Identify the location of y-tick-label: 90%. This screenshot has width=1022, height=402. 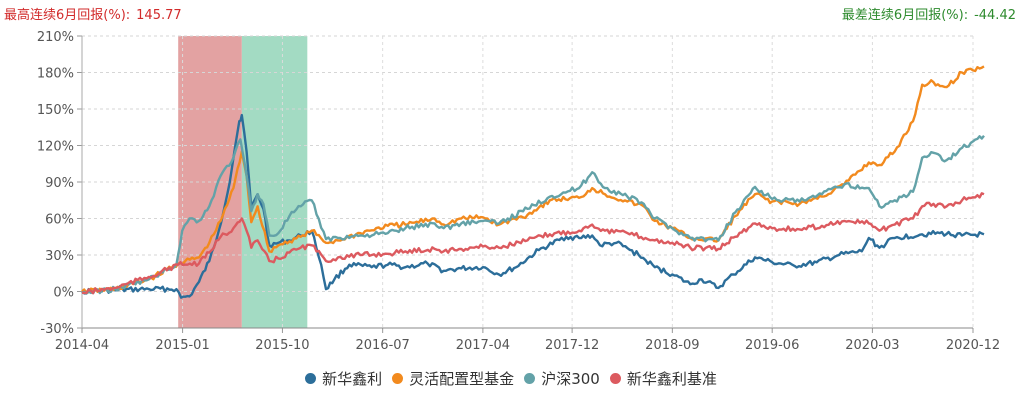
(59, 183).